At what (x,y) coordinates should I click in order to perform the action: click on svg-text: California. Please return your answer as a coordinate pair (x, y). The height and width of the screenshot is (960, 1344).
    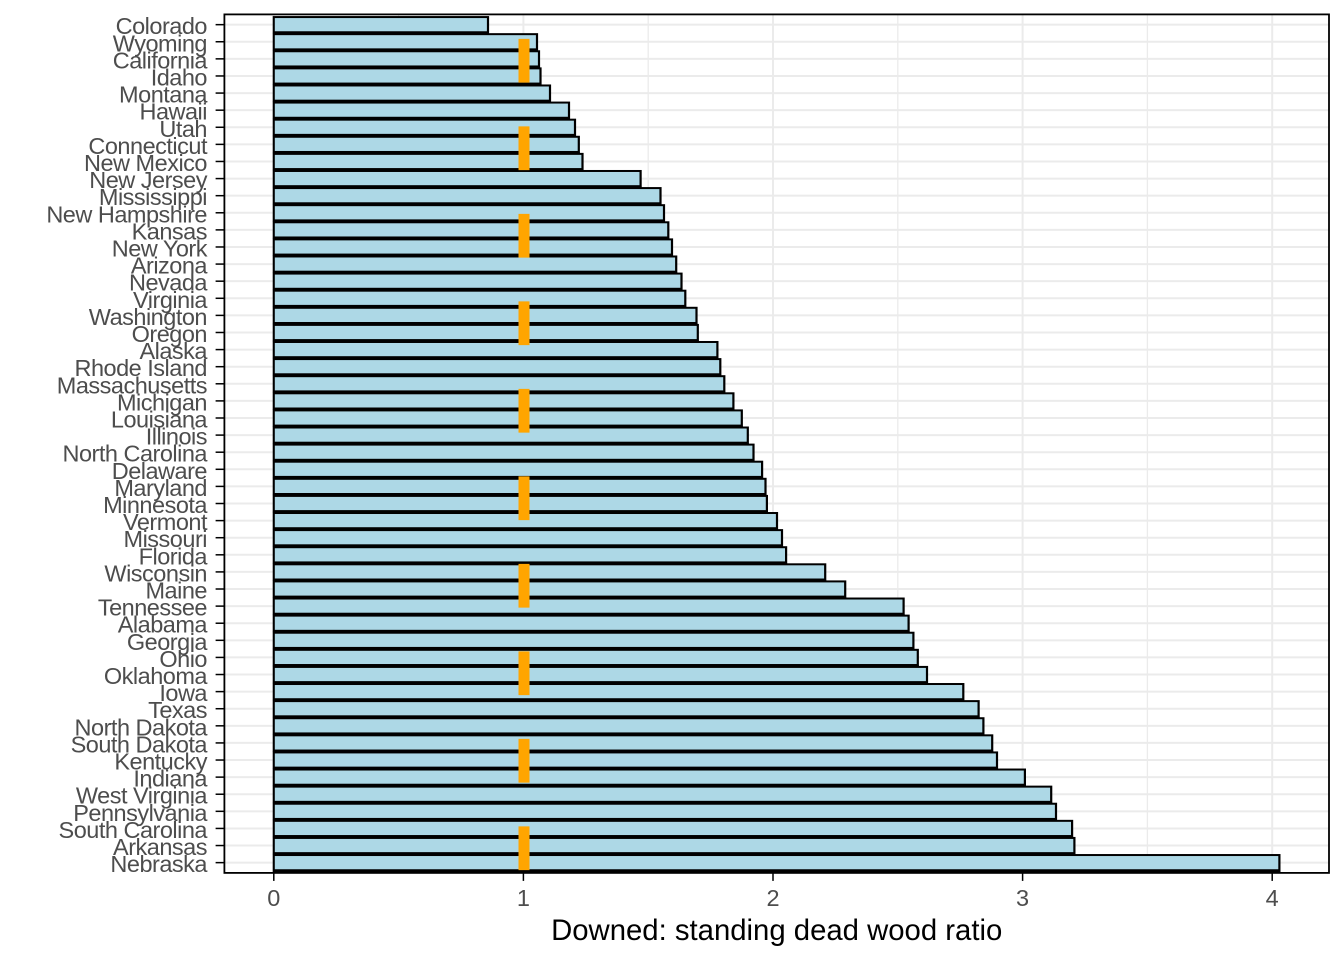
    Looking at the image, I should click on (161, 60).